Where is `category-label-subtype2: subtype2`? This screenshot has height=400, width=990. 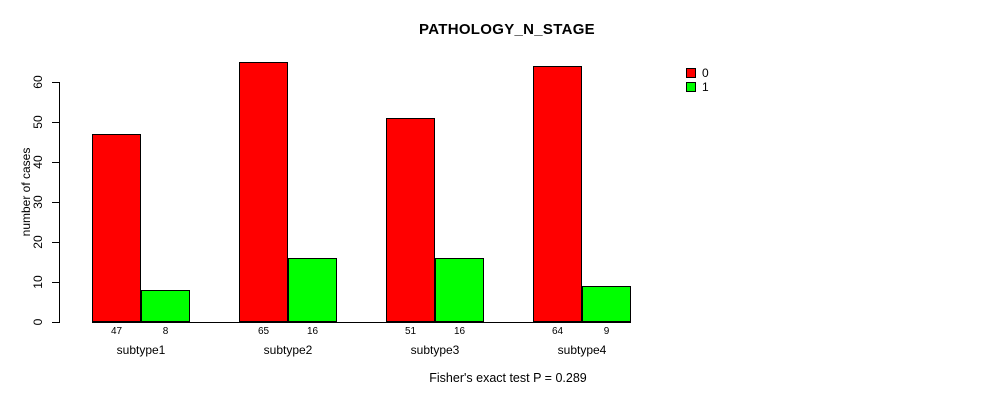 category-label-subtype2: subtype2 is located at coordinates (288, 350).